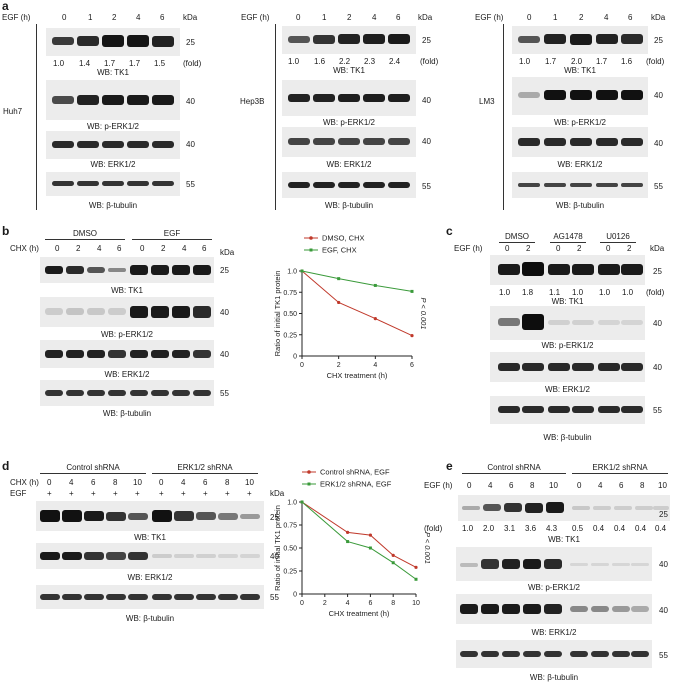 The height and width of the screenshot is (685, 676). What do you see at coordinates (311, 250) in the screenshot?
I see `legend-marker` at bounding box center [311, 250].